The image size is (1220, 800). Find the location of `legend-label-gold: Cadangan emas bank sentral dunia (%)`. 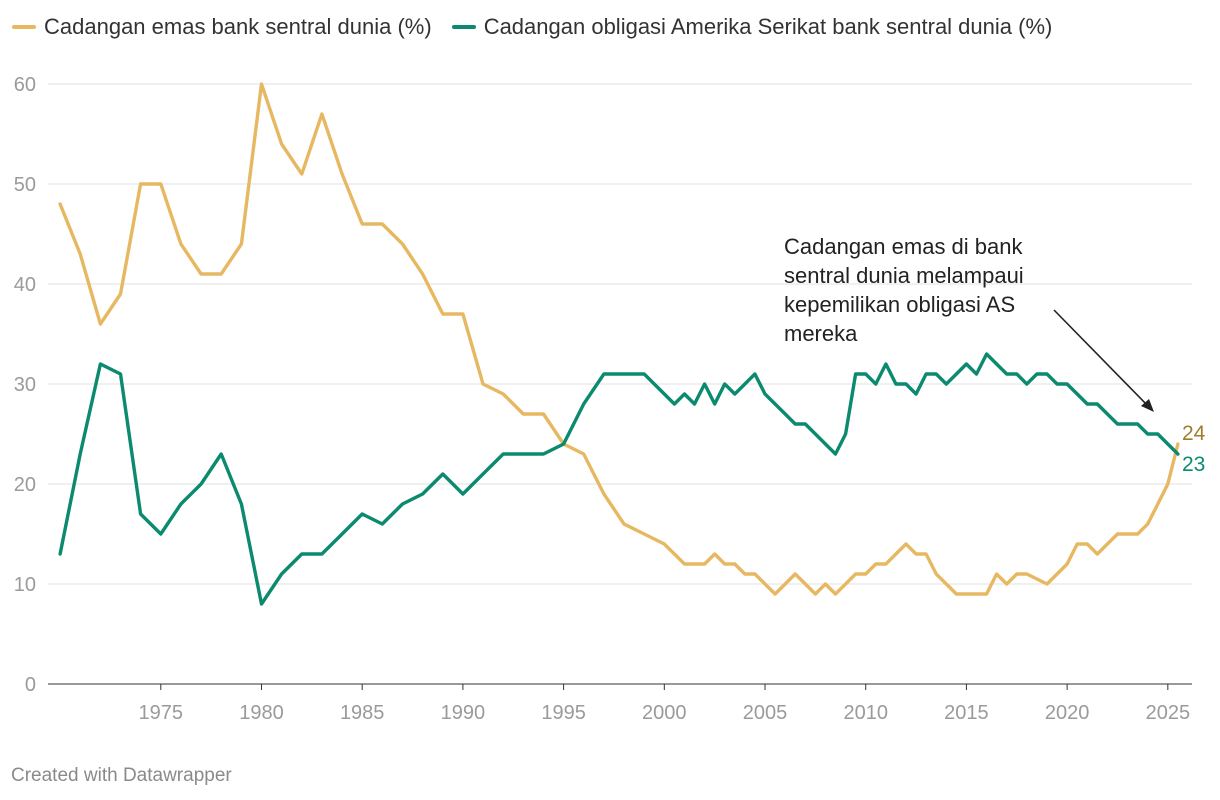

legend-label-gold: Cadangan emas bank sentral dunia (%) is located at coordinates (238, 26).